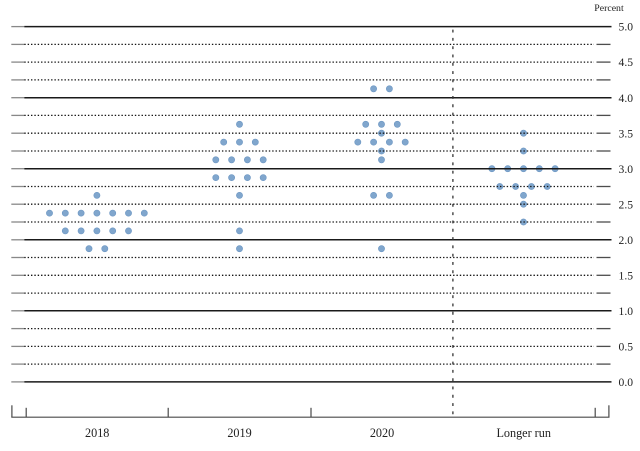  I want to click on svg-text: 1.5, so click(626, 275).